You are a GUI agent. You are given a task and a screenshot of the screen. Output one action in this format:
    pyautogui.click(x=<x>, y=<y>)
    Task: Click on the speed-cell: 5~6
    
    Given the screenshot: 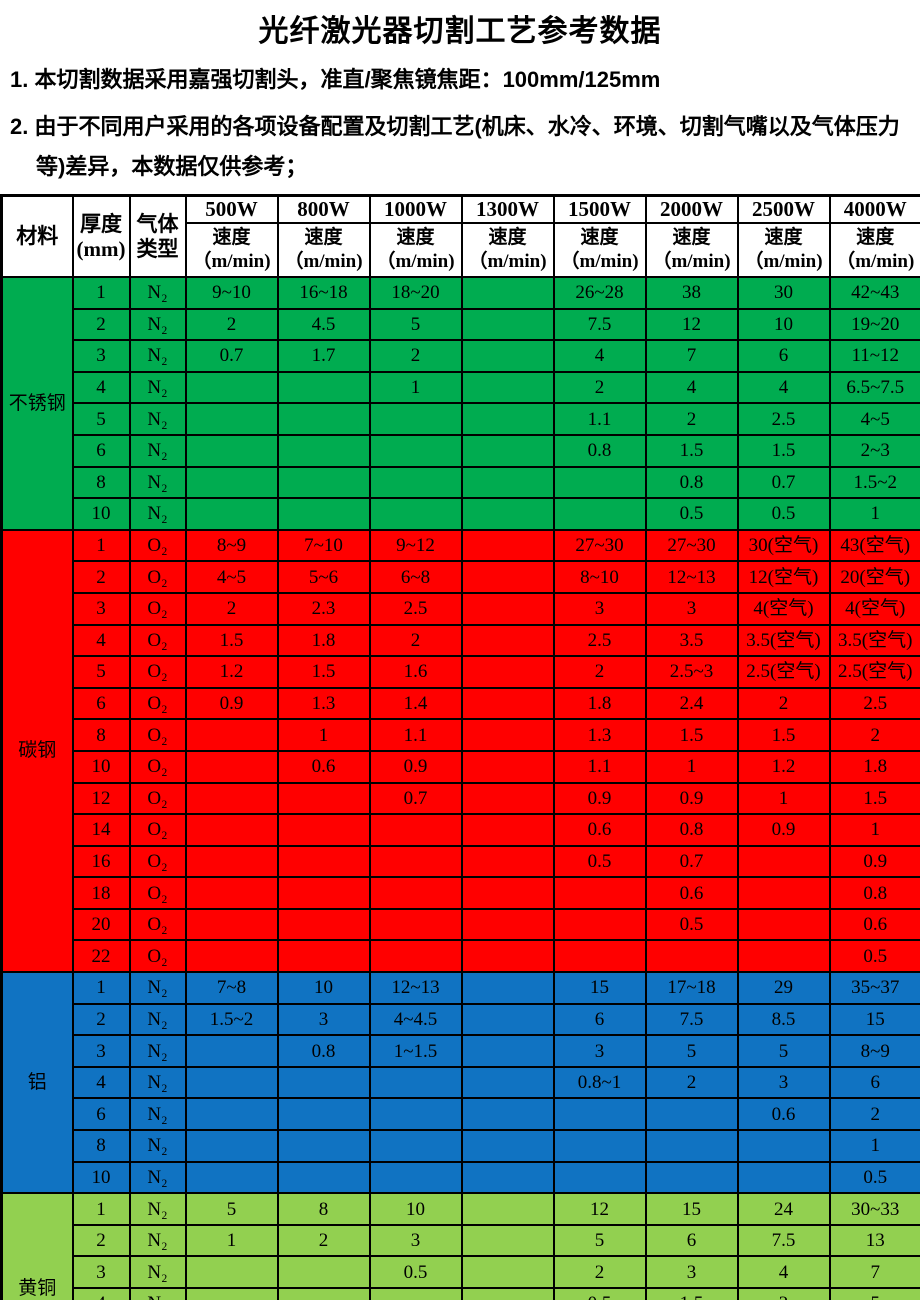 What is the action you would take?
    pyautogui.click(x=323, y=577)
    